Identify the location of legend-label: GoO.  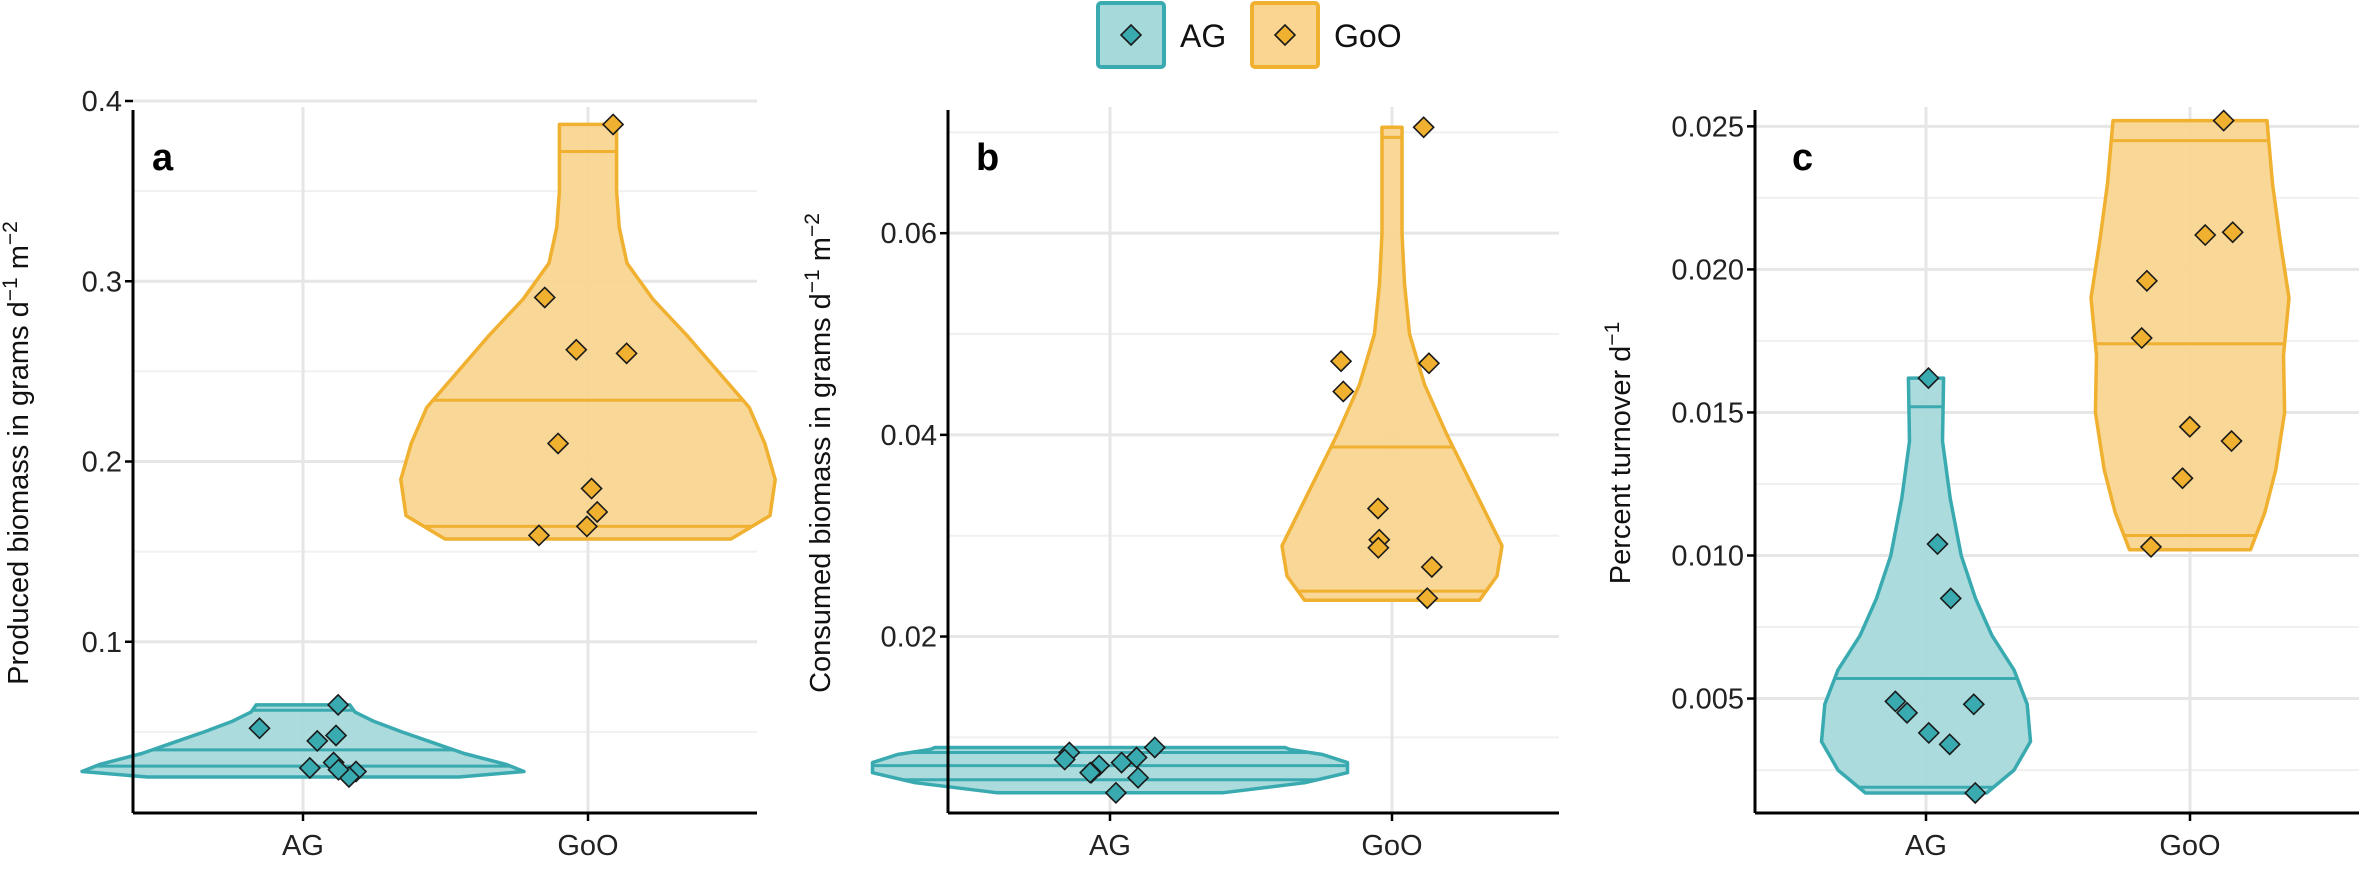
(1368, 36).